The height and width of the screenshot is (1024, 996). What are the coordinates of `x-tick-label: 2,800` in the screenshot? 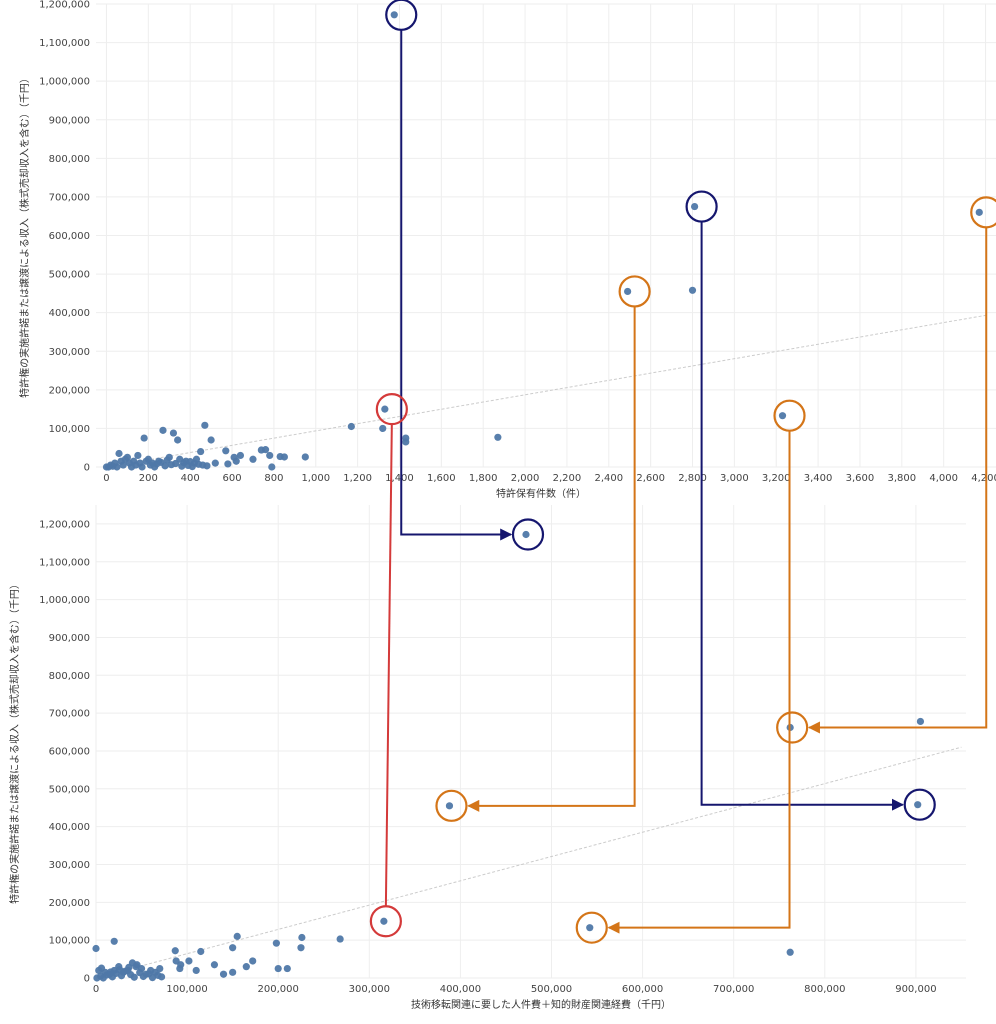 It's located at (692, 478).